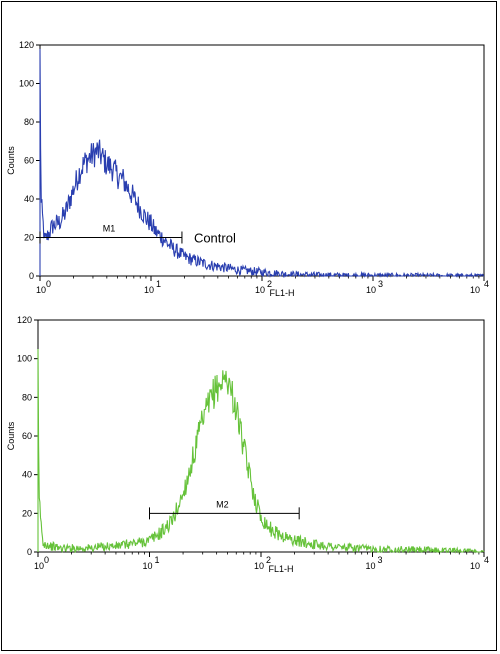 This screenshot has height=654, width=500. Describe the element at coordinates (222, 504) in the screenshot. I see `gate-label: M2` at that location.